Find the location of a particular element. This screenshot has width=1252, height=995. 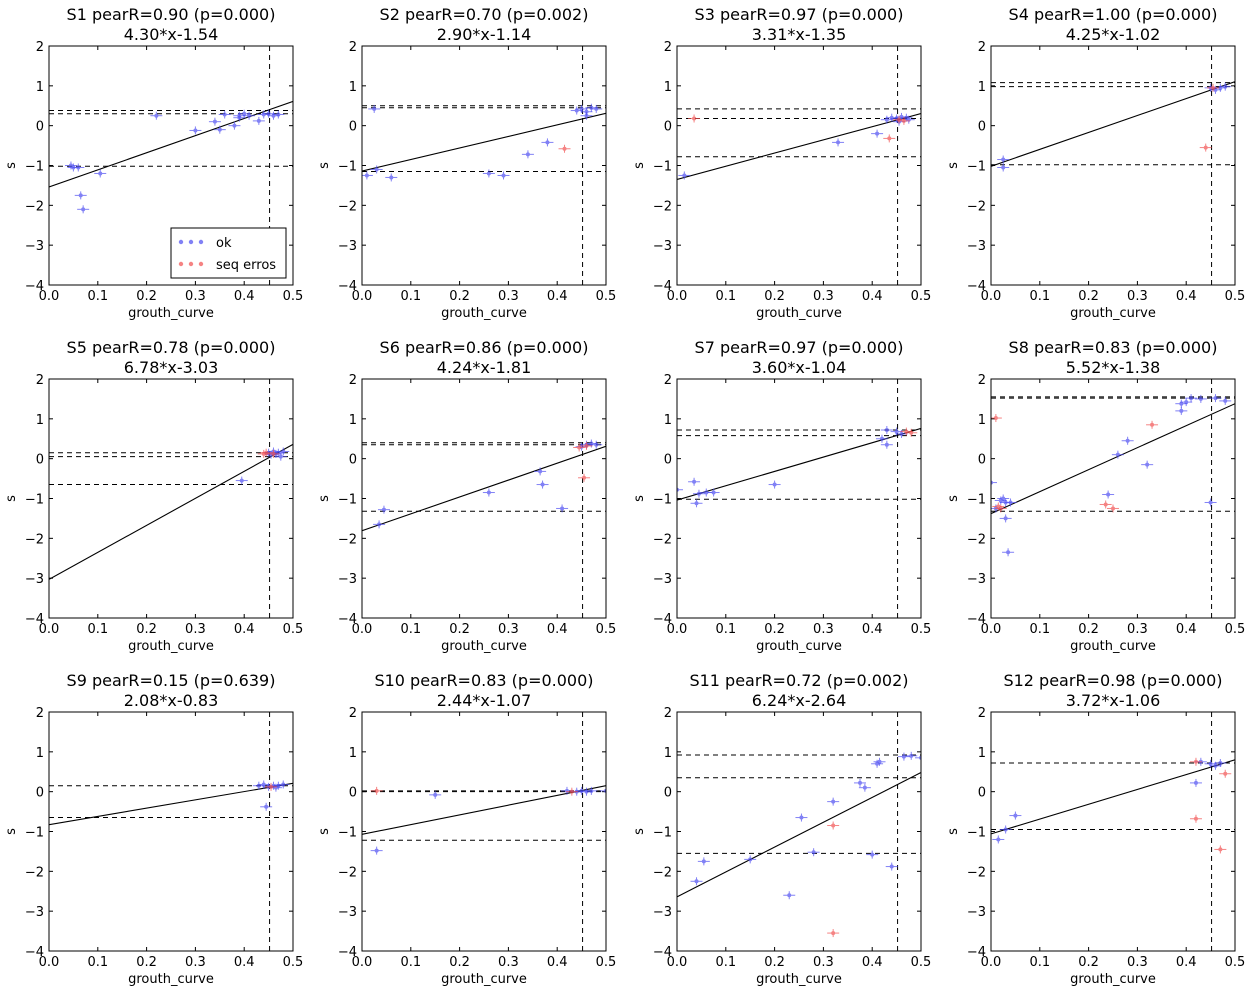

chart-title: S11 pearR=0.72 (p=0.002) is located at coordinates (798, 680).